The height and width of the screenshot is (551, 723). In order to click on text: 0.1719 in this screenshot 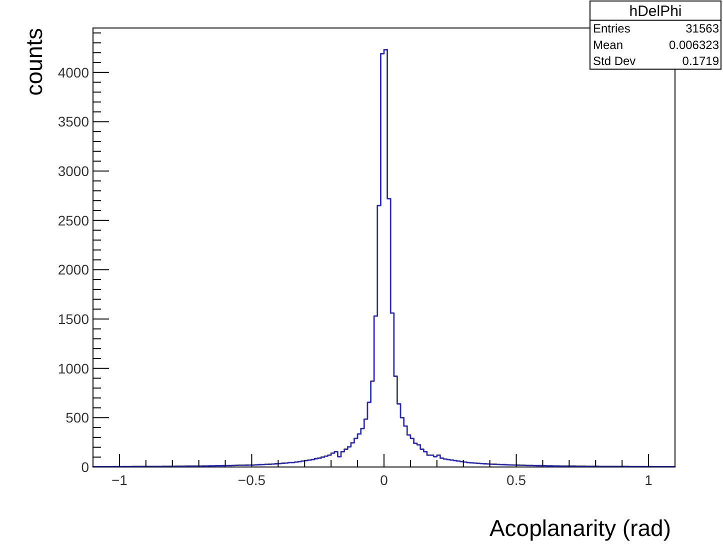, I will do `click(701, 61)`.